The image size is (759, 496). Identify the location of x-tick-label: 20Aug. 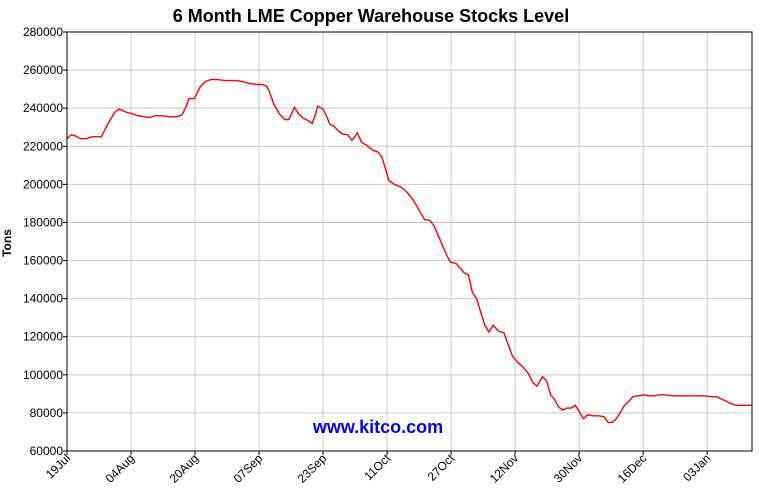
(184, 468).